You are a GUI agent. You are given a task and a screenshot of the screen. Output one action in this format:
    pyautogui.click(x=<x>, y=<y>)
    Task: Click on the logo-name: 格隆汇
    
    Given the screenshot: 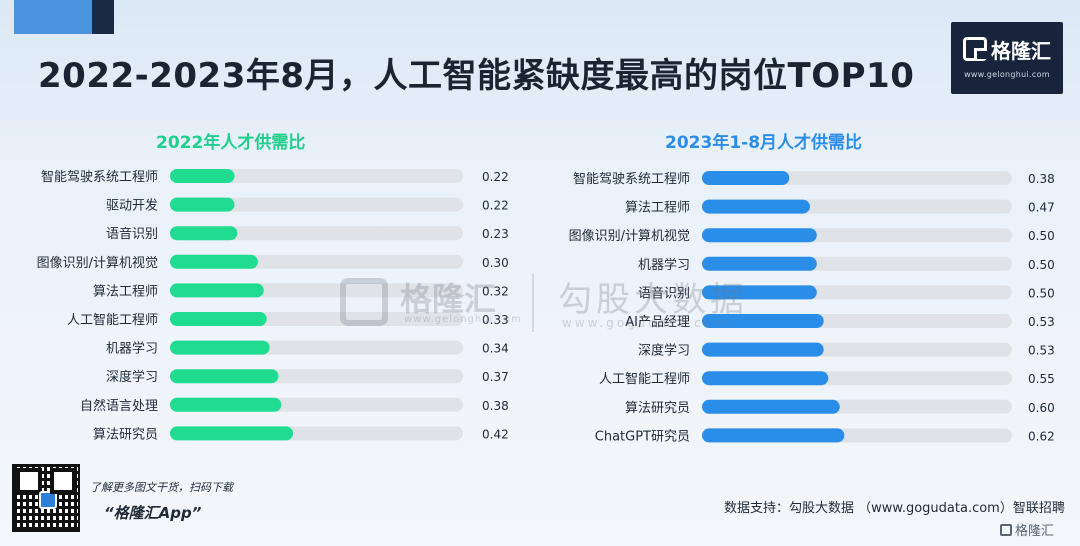 What is the action you would take?
    pyautogui.click(x=1021, y=50)
    